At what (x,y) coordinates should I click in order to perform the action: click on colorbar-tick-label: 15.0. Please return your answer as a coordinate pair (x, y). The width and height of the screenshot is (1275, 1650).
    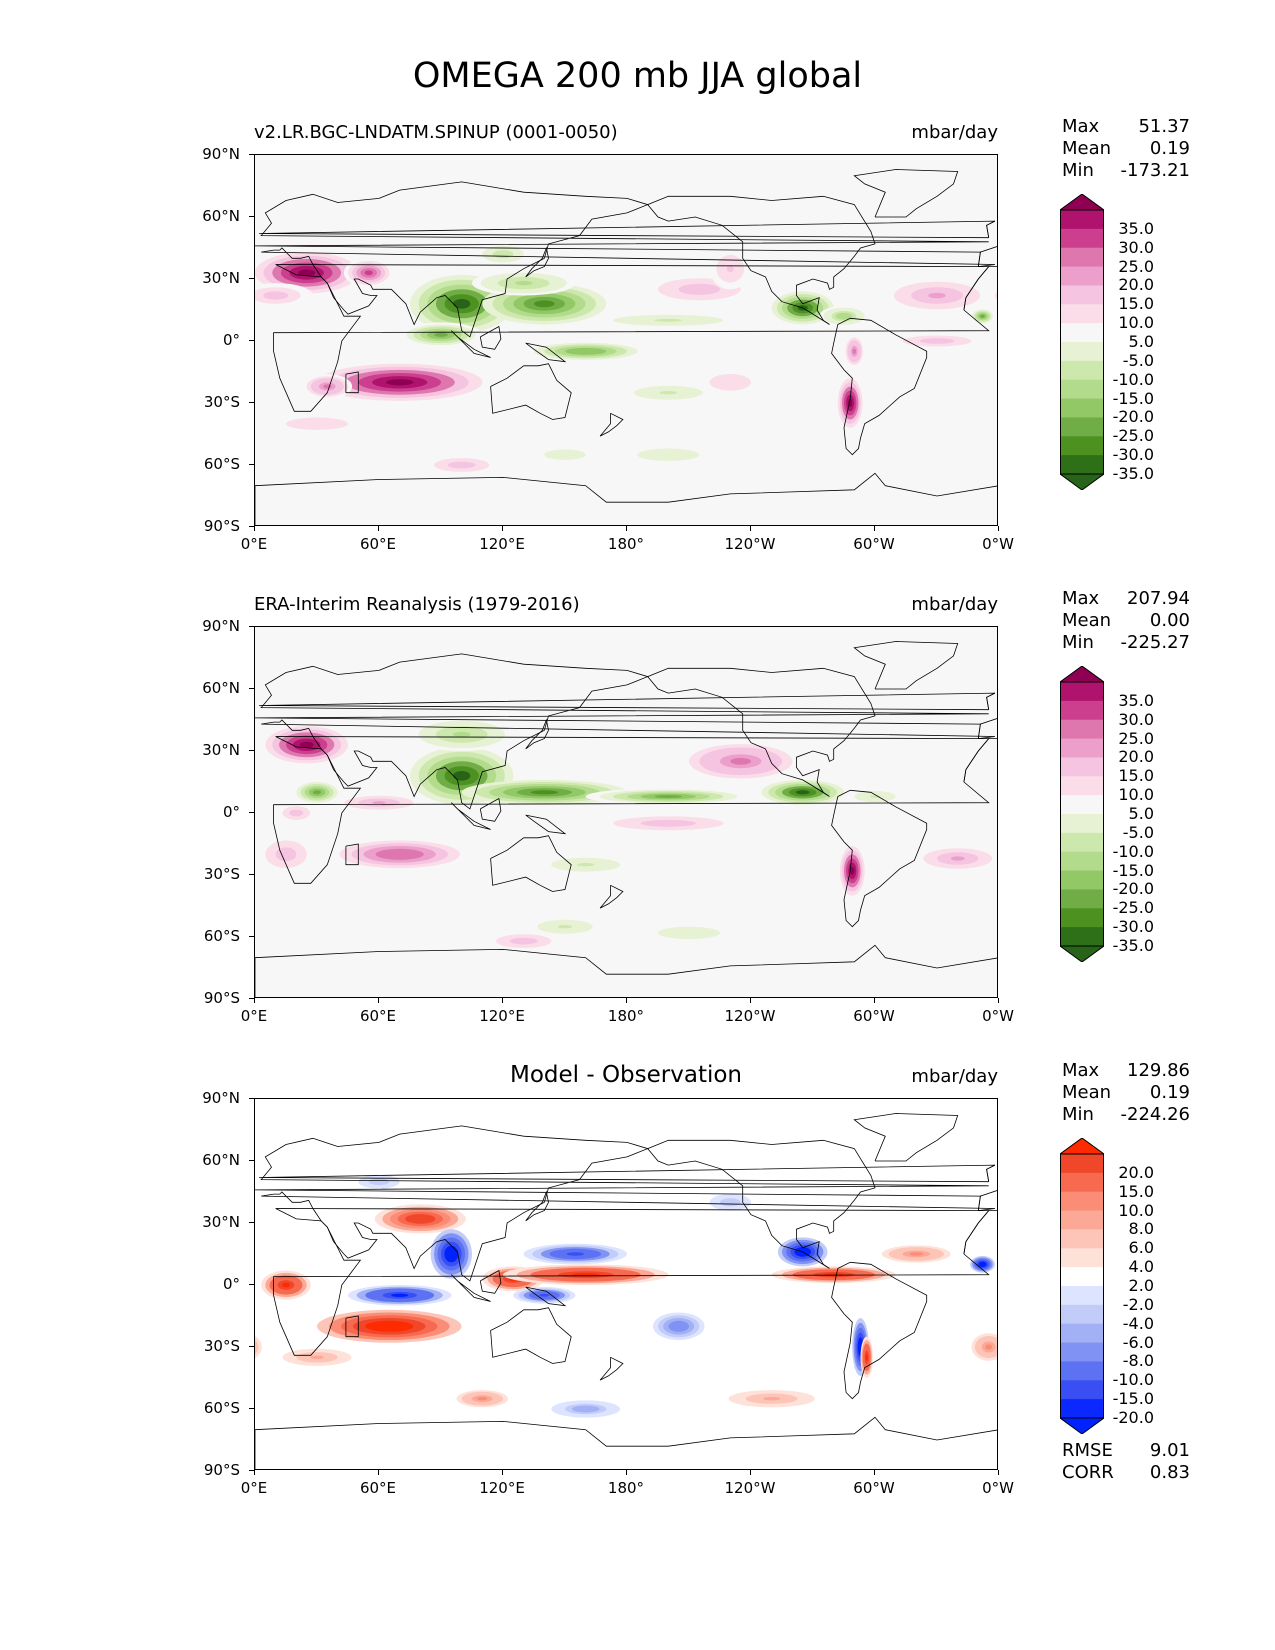
    Looking at the image, I should click on (1136, 776).